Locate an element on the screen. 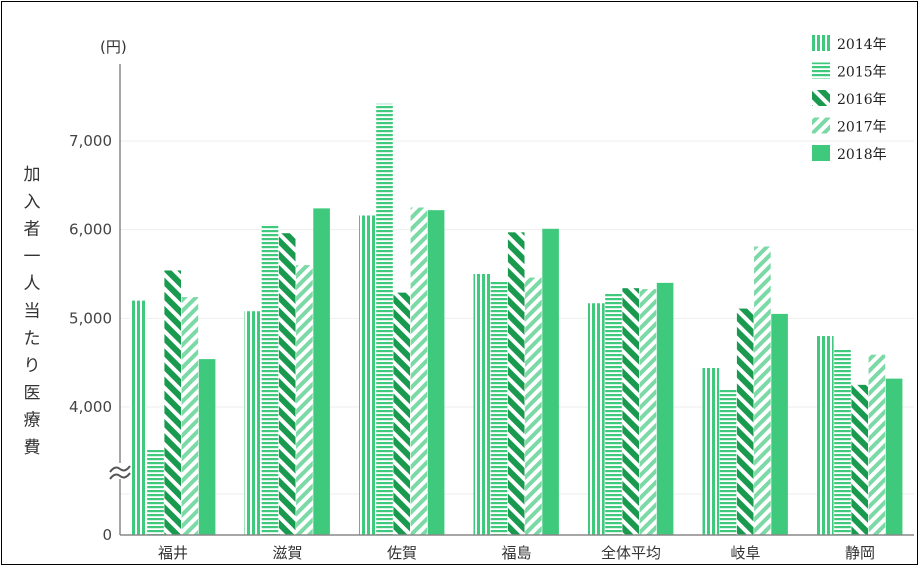 Image resolution: width=921 pixels, height=571 pixels. y-axis-title-char: 一 is located at coordinates (32, 257).